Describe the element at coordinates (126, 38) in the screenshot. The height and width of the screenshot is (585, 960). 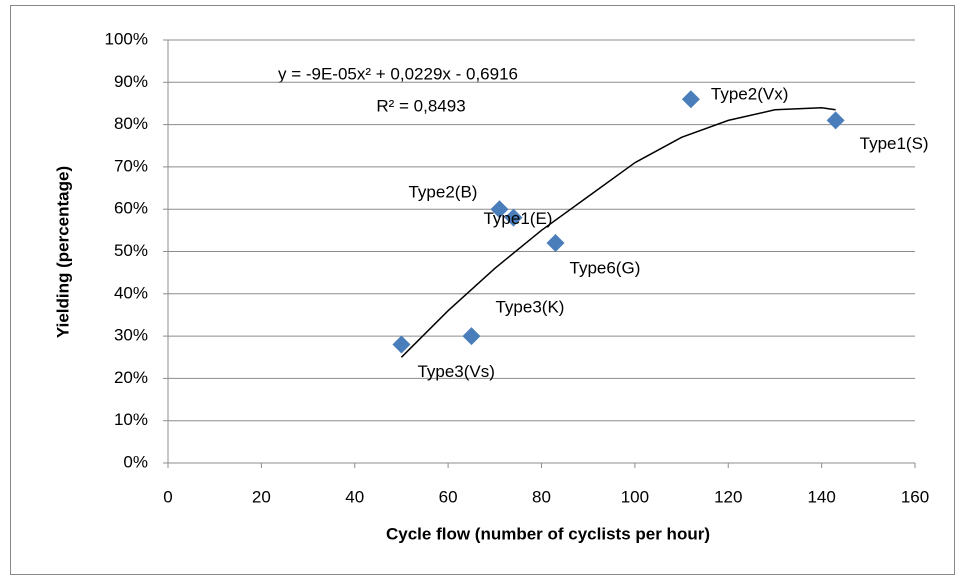
I see `y-tick-label: 100%` at that location.